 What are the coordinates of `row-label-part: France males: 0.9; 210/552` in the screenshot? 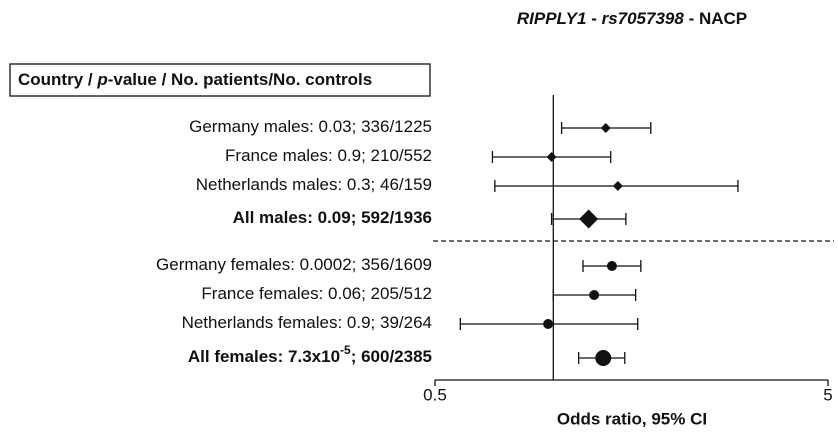 It's located at (328, 155).